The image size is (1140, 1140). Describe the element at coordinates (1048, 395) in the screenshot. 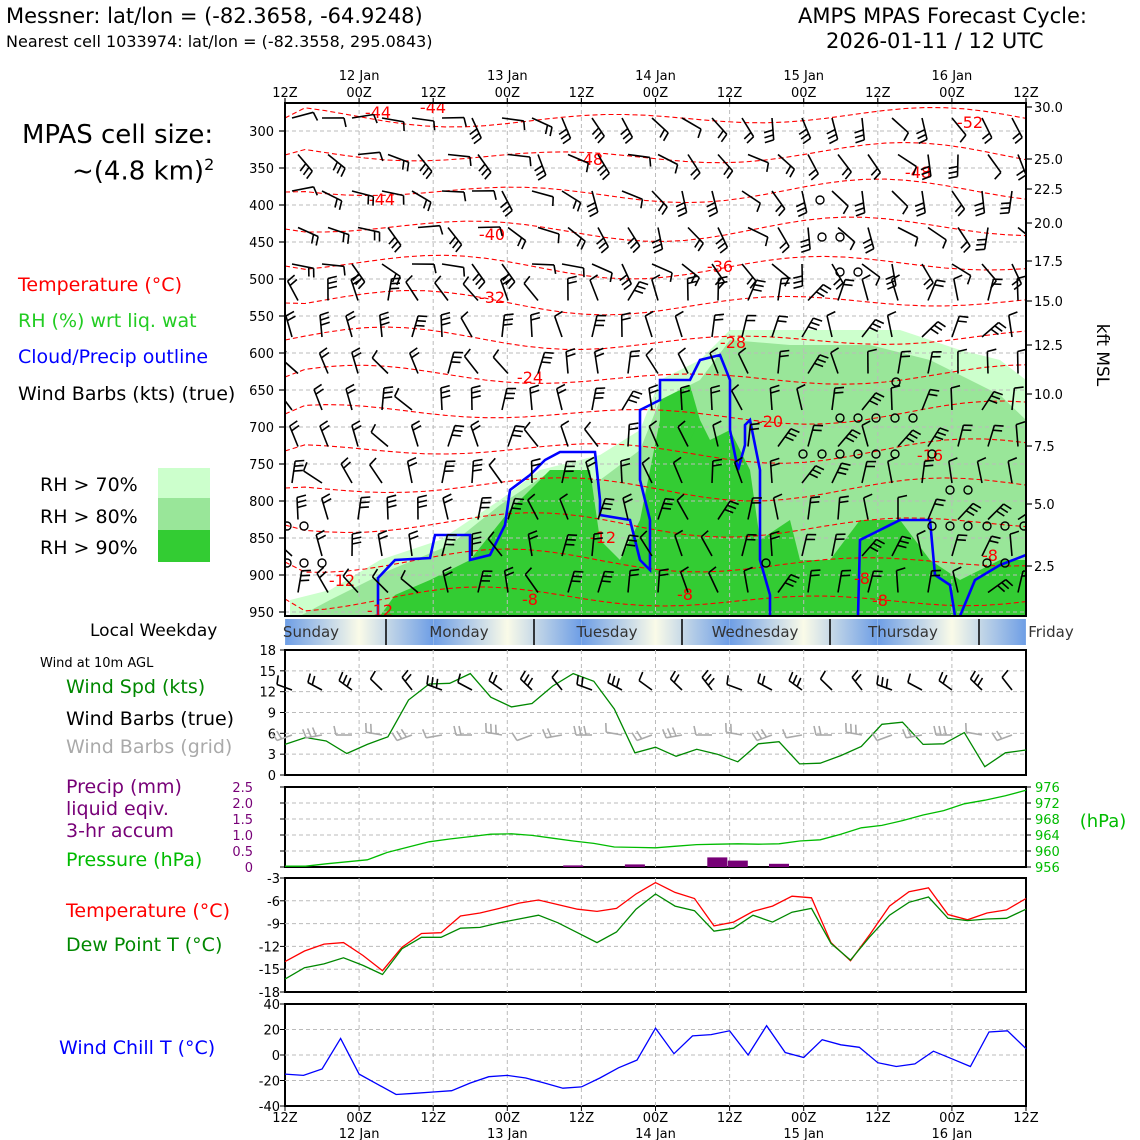

I see `height-tick-label: 10.0` at that location.